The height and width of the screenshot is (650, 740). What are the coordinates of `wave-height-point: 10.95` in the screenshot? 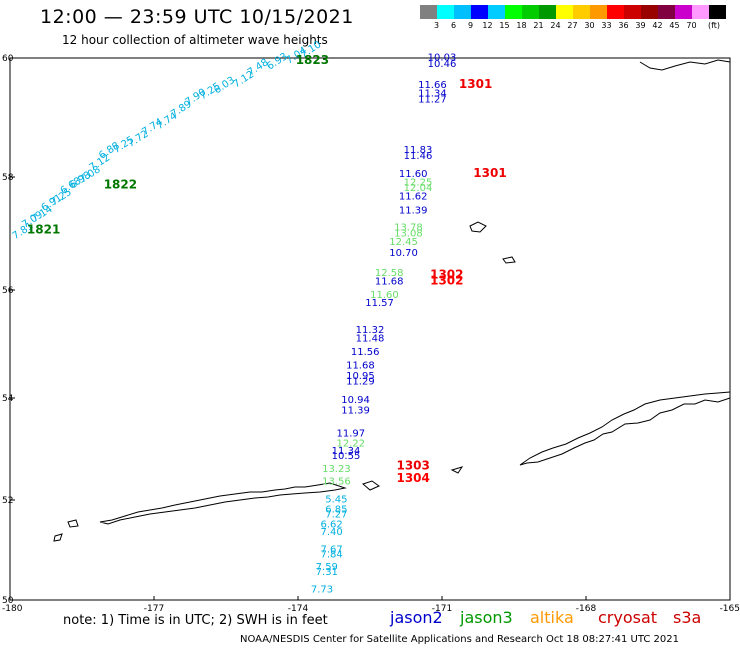 It's located at (360, 376).